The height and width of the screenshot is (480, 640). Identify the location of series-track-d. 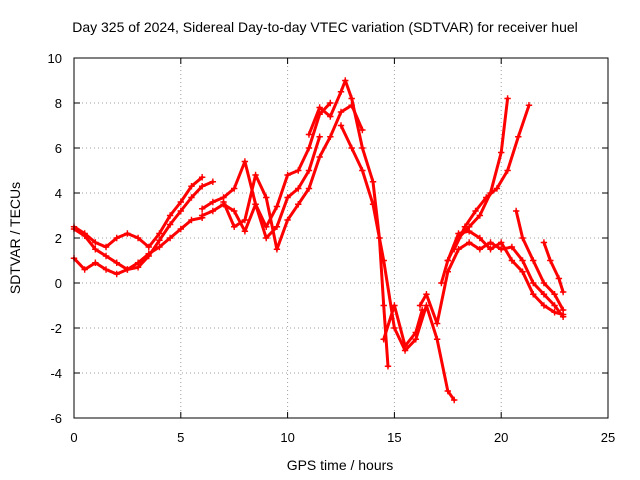
(266, 164).